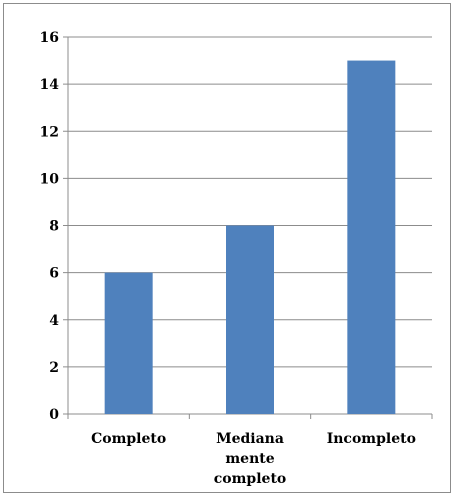  Describe the element at coordinates (54, 227) in the screenshot. I see `y-tick-label: 8` at that location.